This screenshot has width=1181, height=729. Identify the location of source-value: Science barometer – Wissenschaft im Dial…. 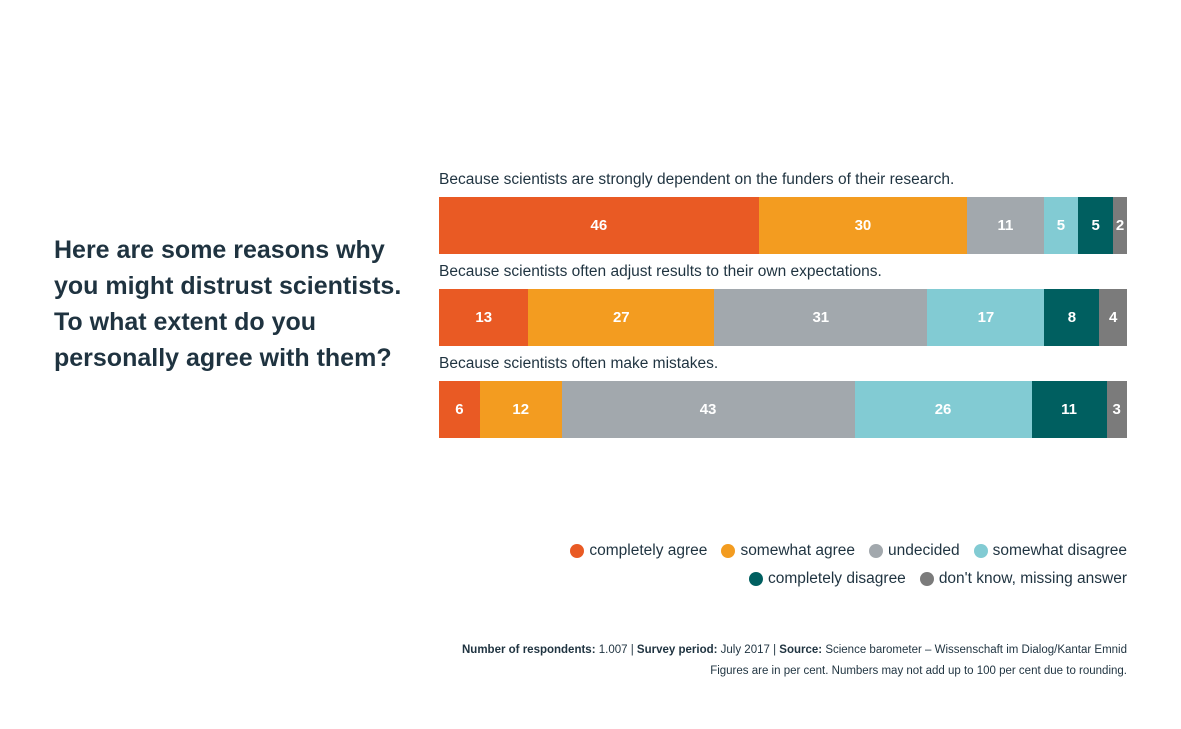
(976, 650).